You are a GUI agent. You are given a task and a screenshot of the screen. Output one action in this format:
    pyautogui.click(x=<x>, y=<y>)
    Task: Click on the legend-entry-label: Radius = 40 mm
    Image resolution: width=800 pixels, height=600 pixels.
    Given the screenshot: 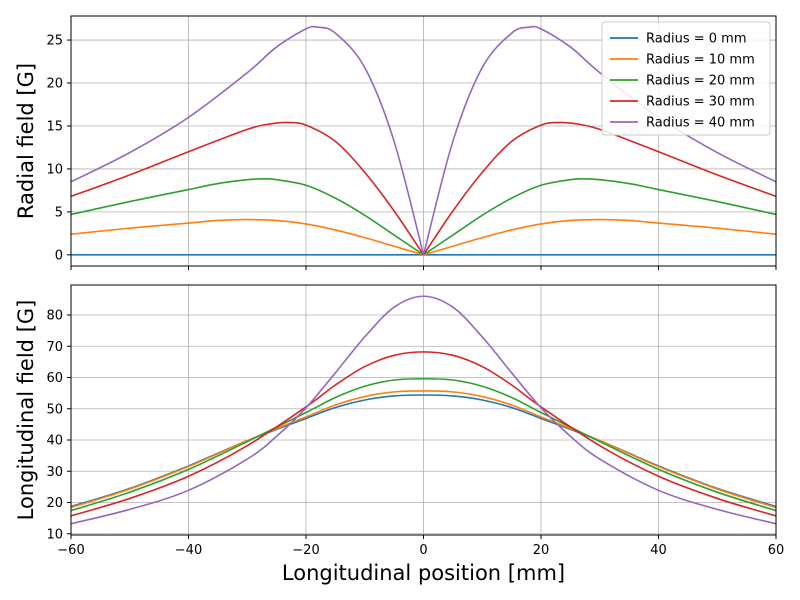 What is the action you would take?
    pyautogui.click(x=700, y=123)
    